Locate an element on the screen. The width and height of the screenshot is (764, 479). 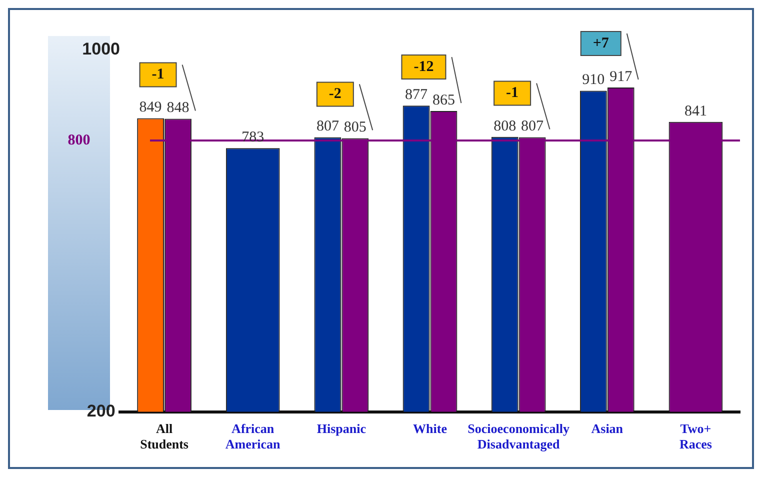
data-label: 841 is located at coordinates (695, 111).